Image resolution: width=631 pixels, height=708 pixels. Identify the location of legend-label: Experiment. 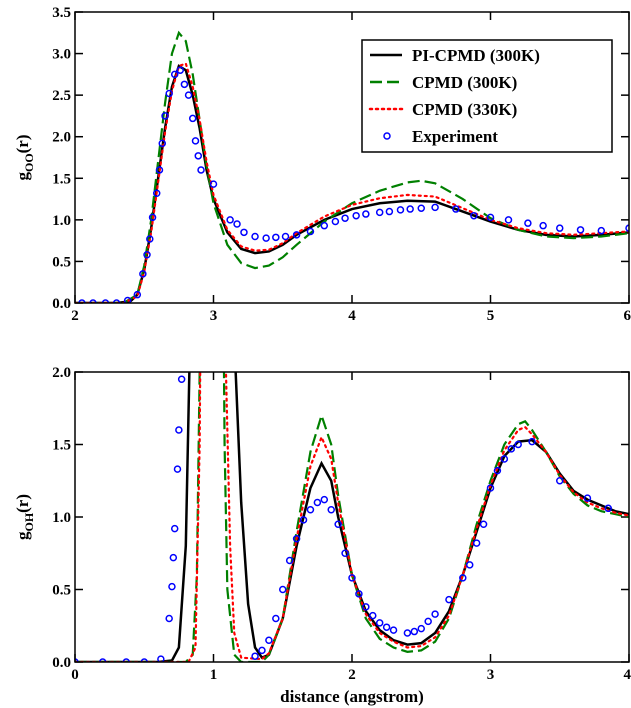
(455, 136).